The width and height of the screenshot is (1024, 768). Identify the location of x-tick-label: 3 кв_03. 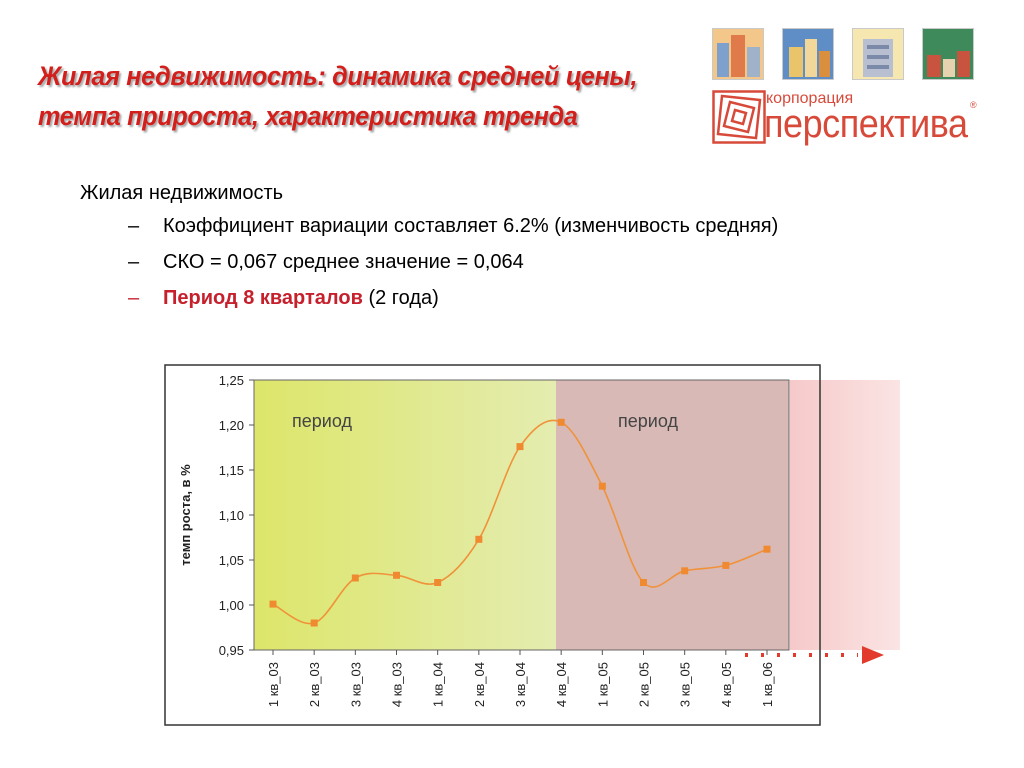
(355, 684).